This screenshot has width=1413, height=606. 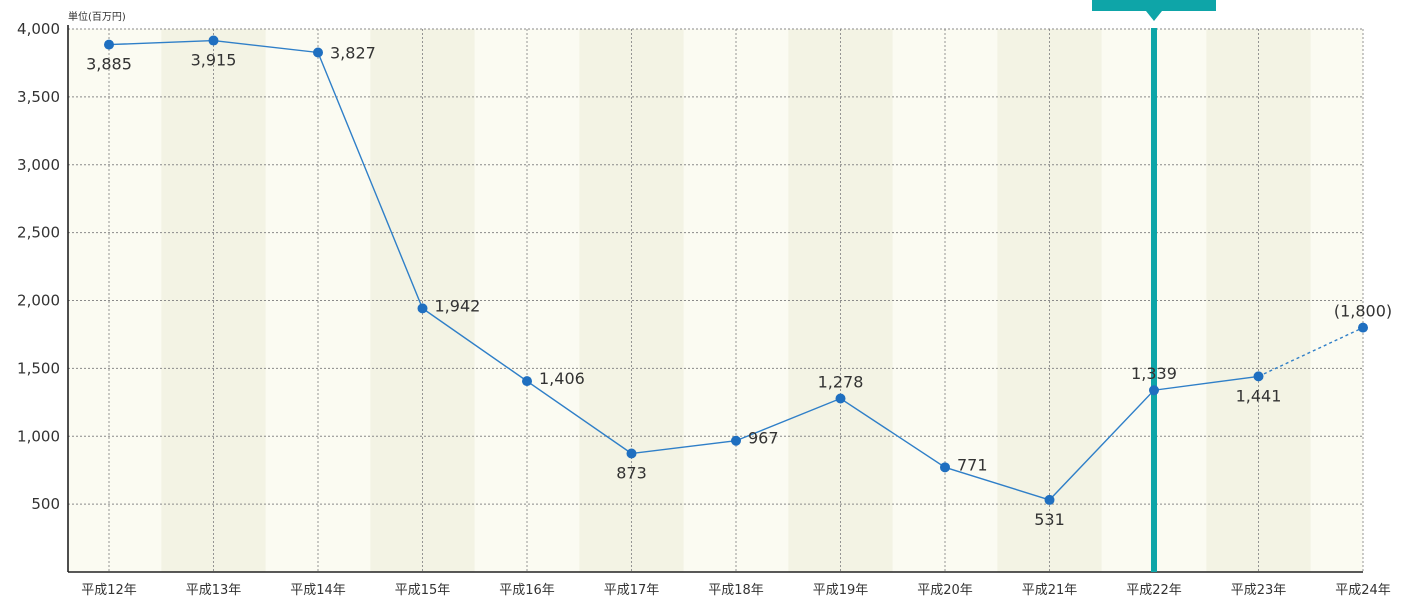 What do you see at coordinates (109, 590) in the screenshot?
I see `x-tick-label: 平成12年` at bounding box center [109, 590].